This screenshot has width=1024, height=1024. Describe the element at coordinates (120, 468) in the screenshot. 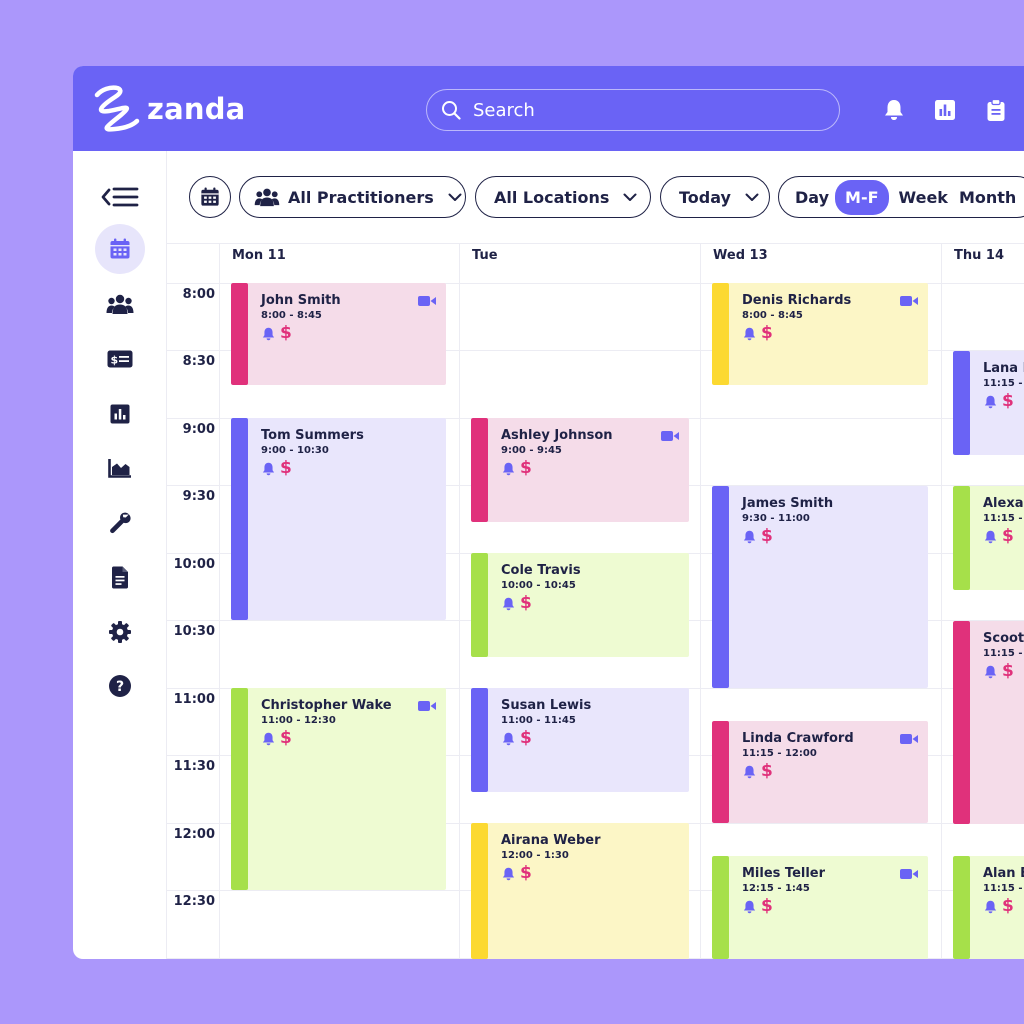

I see `sidebar-item-analytics` at that location.